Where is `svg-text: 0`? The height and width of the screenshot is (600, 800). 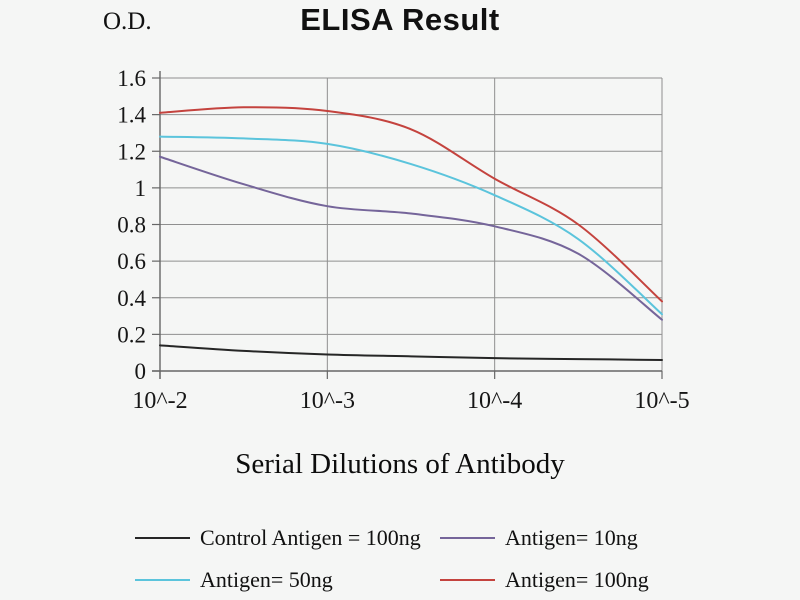 svg-text: 0 is located at coordinates (141, 371).